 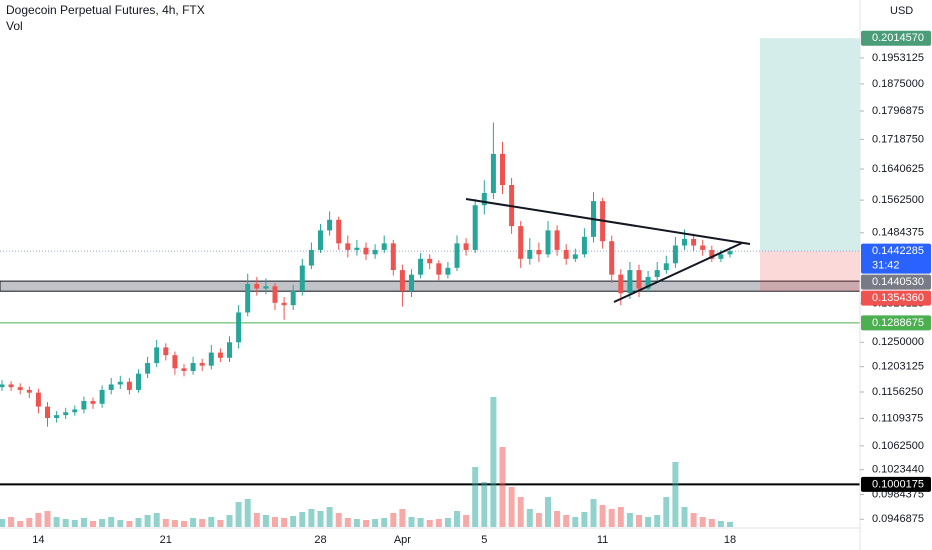 What do you see at coordinates (105, 10) in the screenshot?
I see `chart-title: Dogecoin Perpetual Futures, 4h, FTX` at bounding box center [105, 10].